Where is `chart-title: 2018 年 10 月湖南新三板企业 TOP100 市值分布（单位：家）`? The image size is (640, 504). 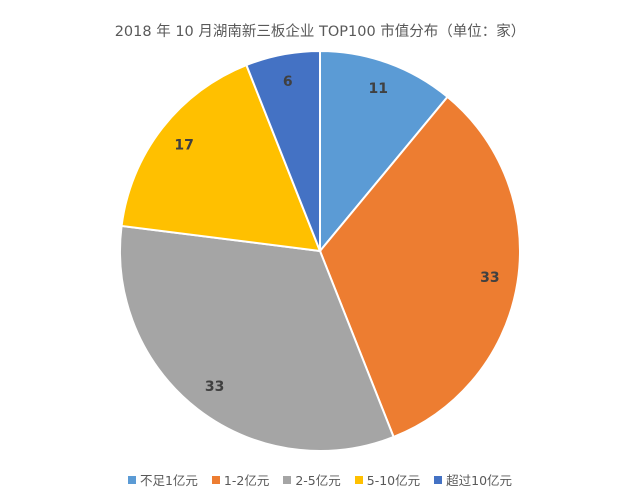 chart-title: 2018 年 10 月湖南新三板企业 TOP100 市值分布（单位：家） is located at coordinates (320, 32).